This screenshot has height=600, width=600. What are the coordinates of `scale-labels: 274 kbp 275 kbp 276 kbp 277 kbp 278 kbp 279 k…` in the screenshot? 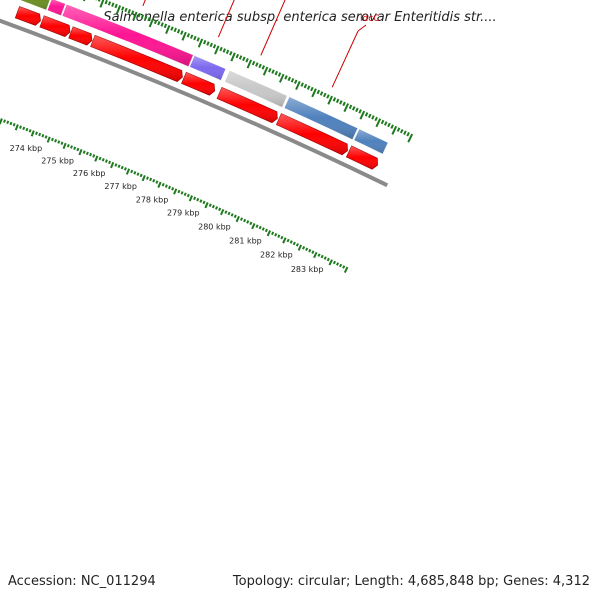 It's located at (167, 209).